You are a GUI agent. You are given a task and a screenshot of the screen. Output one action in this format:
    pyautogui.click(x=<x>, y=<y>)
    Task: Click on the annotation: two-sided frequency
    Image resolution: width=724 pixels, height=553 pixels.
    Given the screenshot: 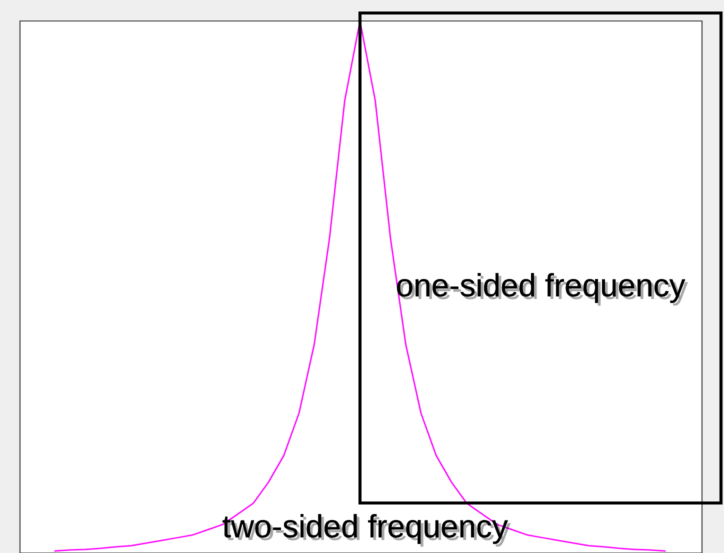 What is the action you would take?
    pyautogui.click(x=366, y=530)
    